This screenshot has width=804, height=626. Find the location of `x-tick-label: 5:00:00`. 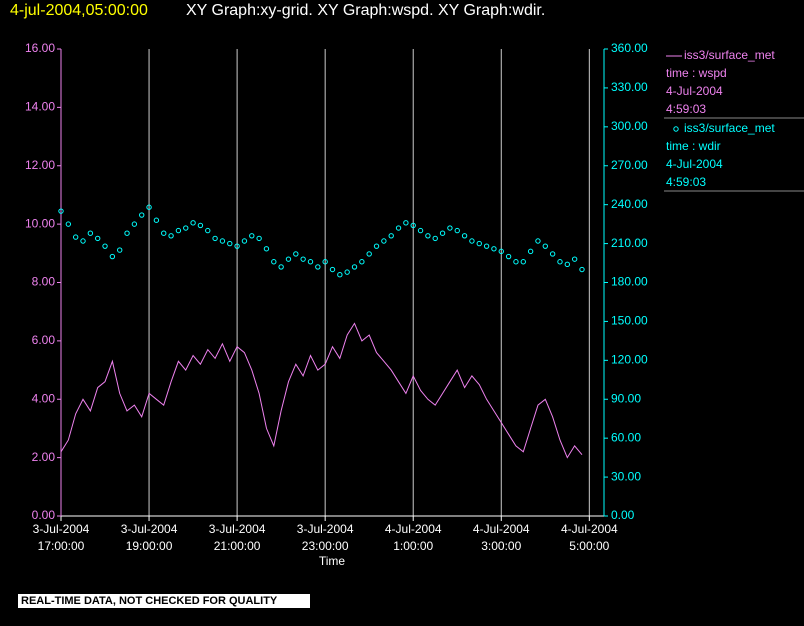

x-tick-label: 5:00:00 is located at coordinates (589, 546).